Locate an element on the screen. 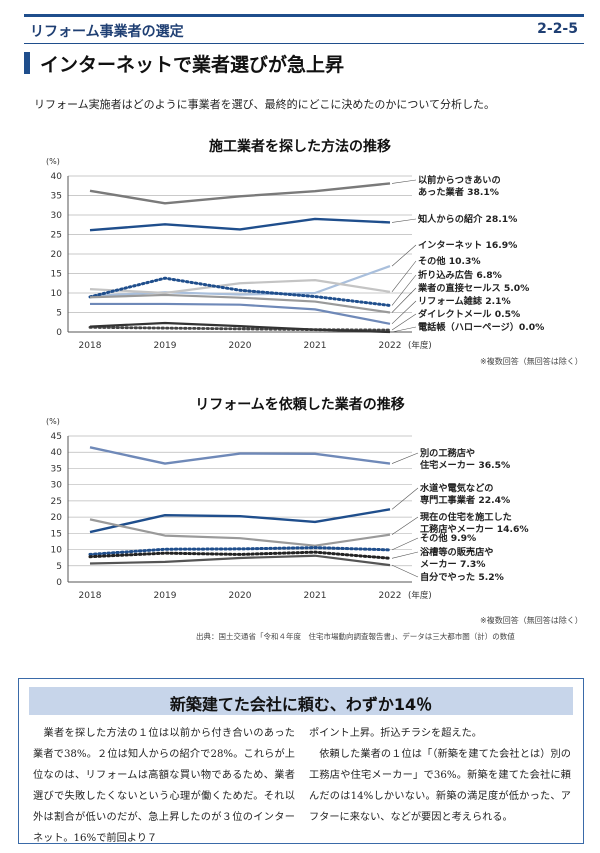 The image size is (600, 853). headline-accent-bar is located at coordinates (27, 63).